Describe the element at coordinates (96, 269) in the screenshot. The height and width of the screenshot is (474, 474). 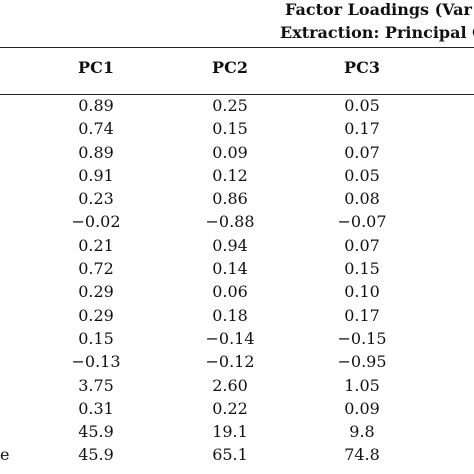
I see `cell-pc1: 0.72` at that location.